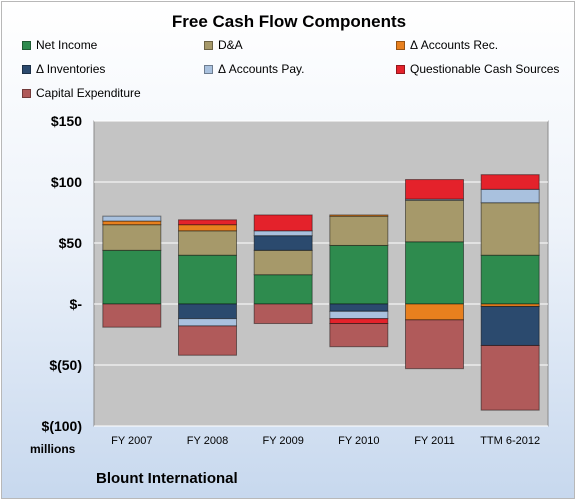 This screenshot has width=578, height=502. What do you see at coordinates (71, 69) in the screenshot?
I see `legend-label: Δ Inventories` at bounding box center [71, 69].